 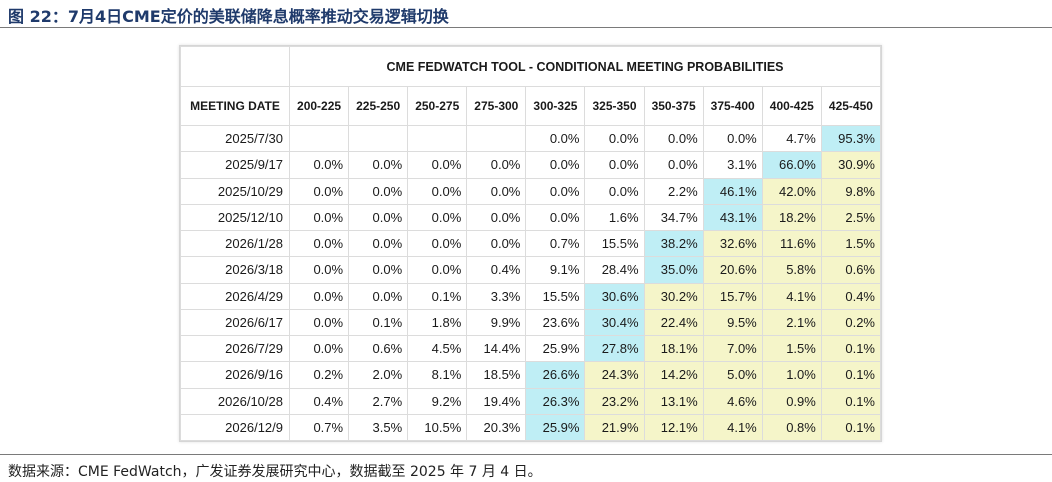 I want to click on rate-range-header: 250-275, so click(x=437, y=106).